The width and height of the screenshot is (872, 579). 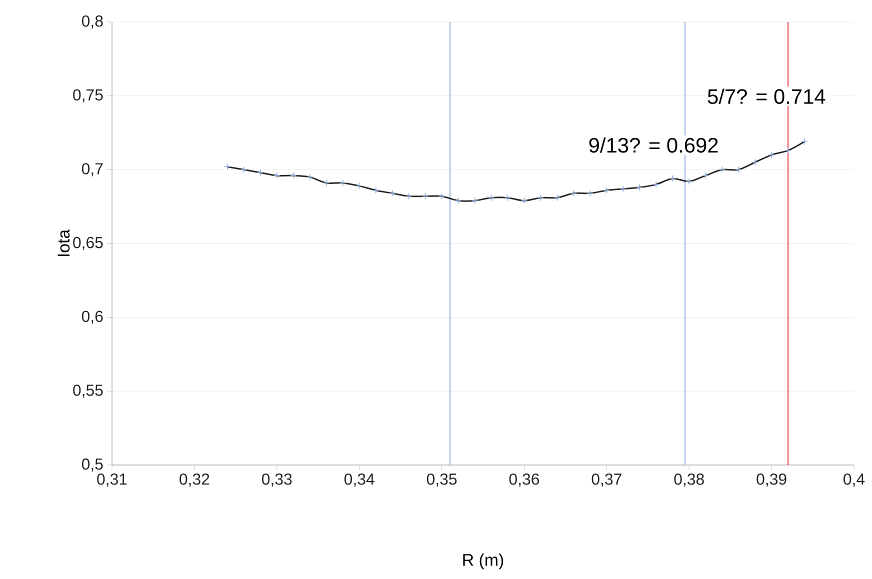 What do you see at coordinates (524, 480) in the screenshot?
I see `x-tick-label: 0,36` at bounding box center [524, 480].